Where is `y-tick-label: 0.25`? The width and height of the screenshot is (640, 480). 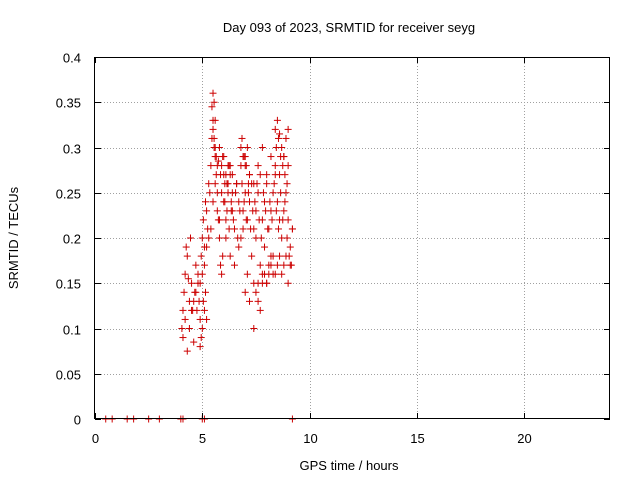 y-tick-label: 0.25 is located at coordinates (68, 194).